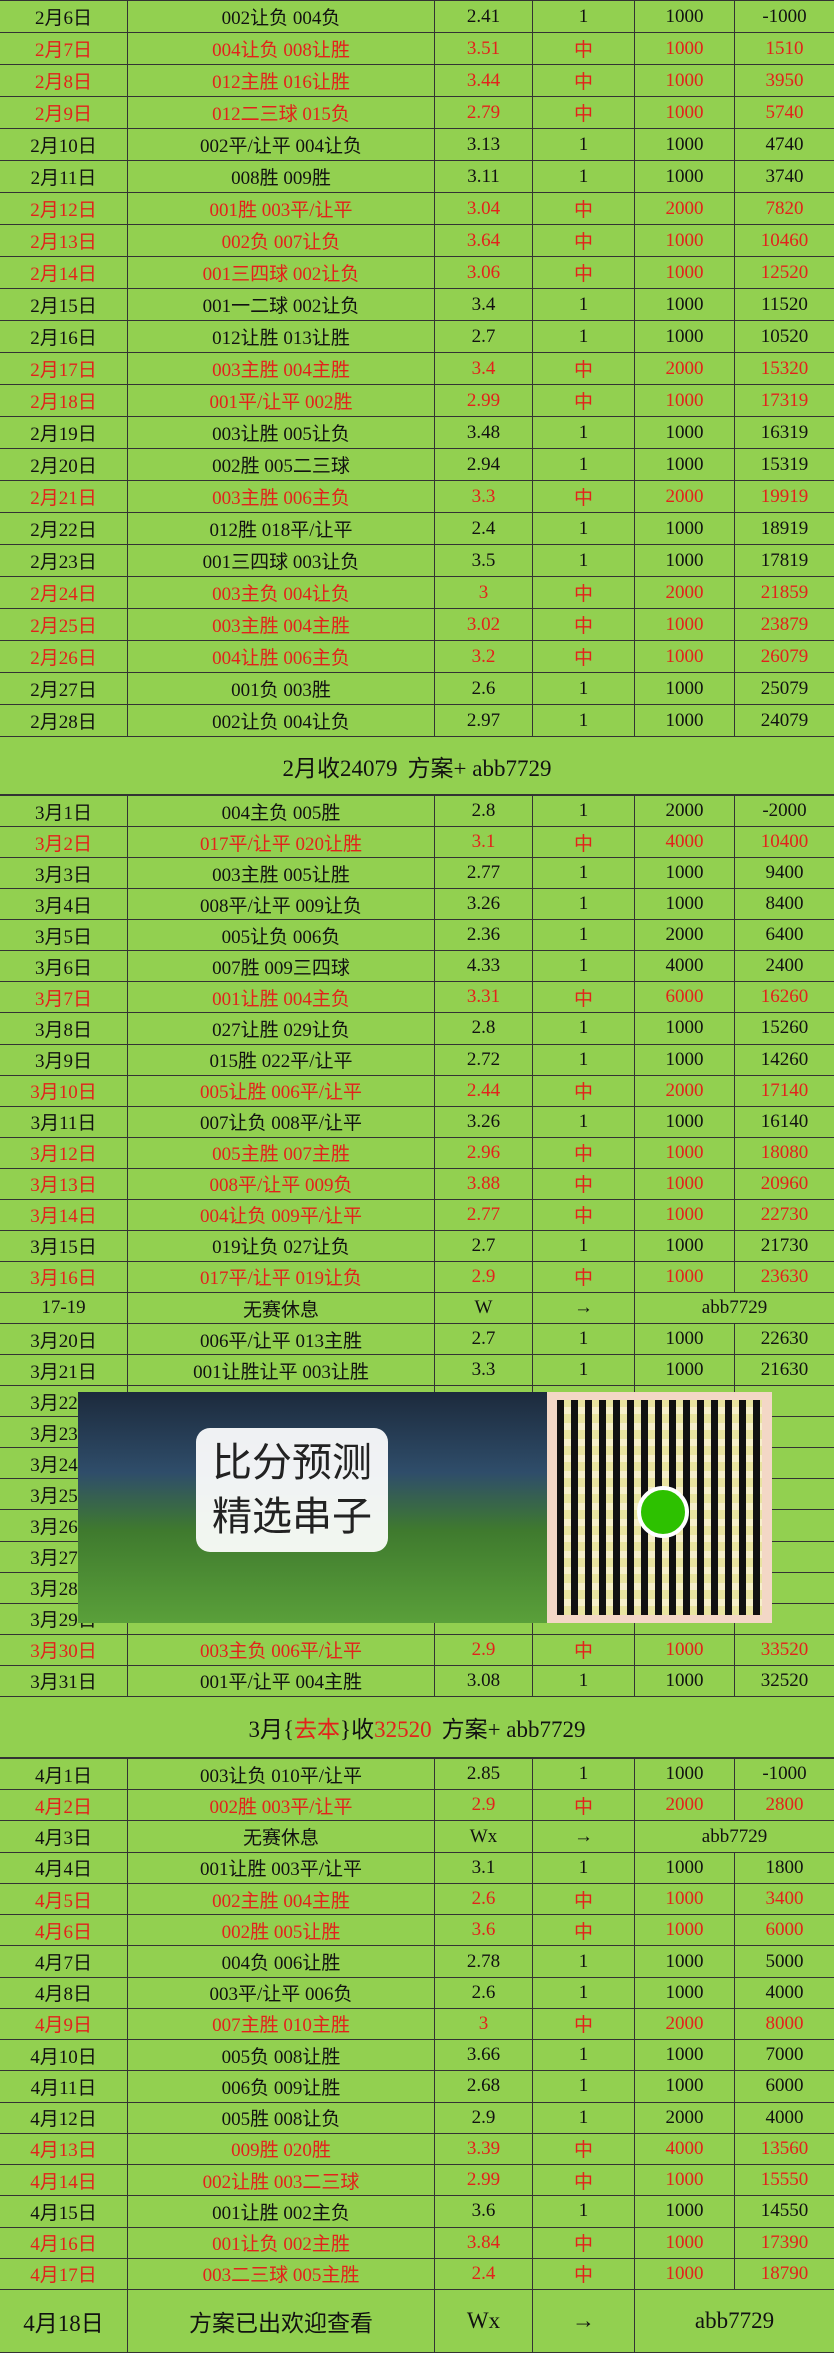 This screenshot has height=2353, width=834. Describe the element at coordinates (484, 1308) in the screenshot. I see `table-cell: W` at that location.